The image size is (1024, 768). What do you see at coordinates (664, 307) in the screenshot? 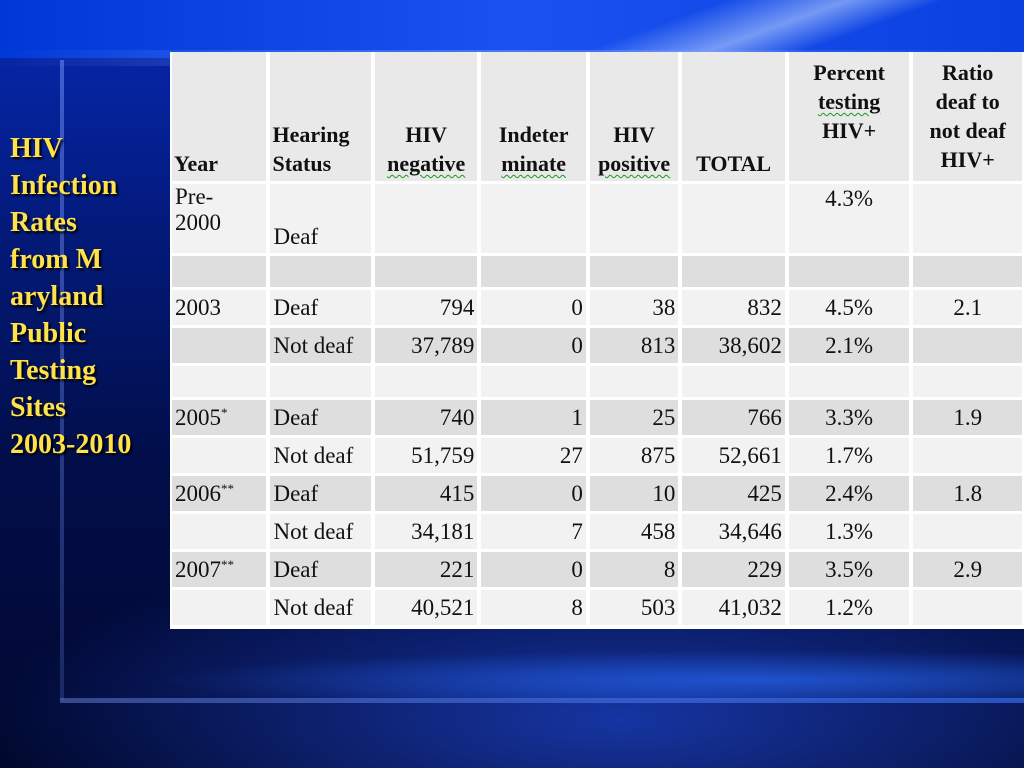
I see `cell-hiv-positive-text: 38` at bounding box center [664, 307].